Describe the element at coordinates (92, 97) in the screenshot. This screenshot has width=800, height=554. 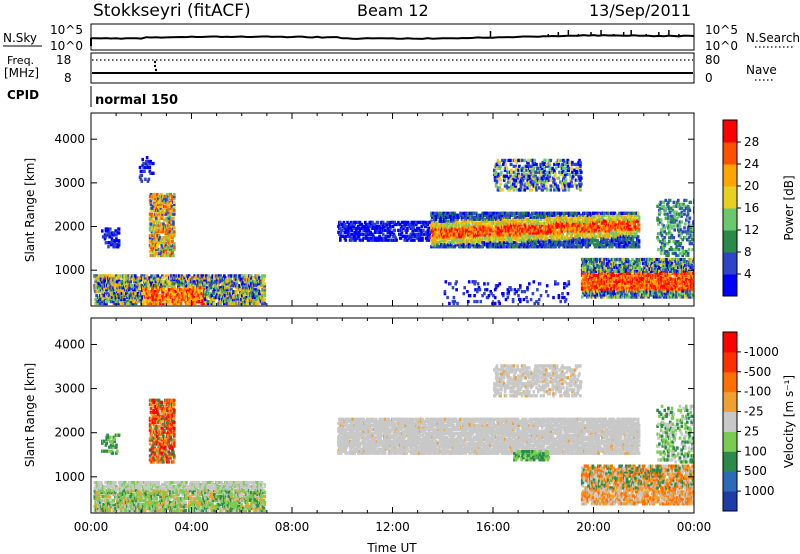
I see `cpid-panel: CPID normal 150` at that location.